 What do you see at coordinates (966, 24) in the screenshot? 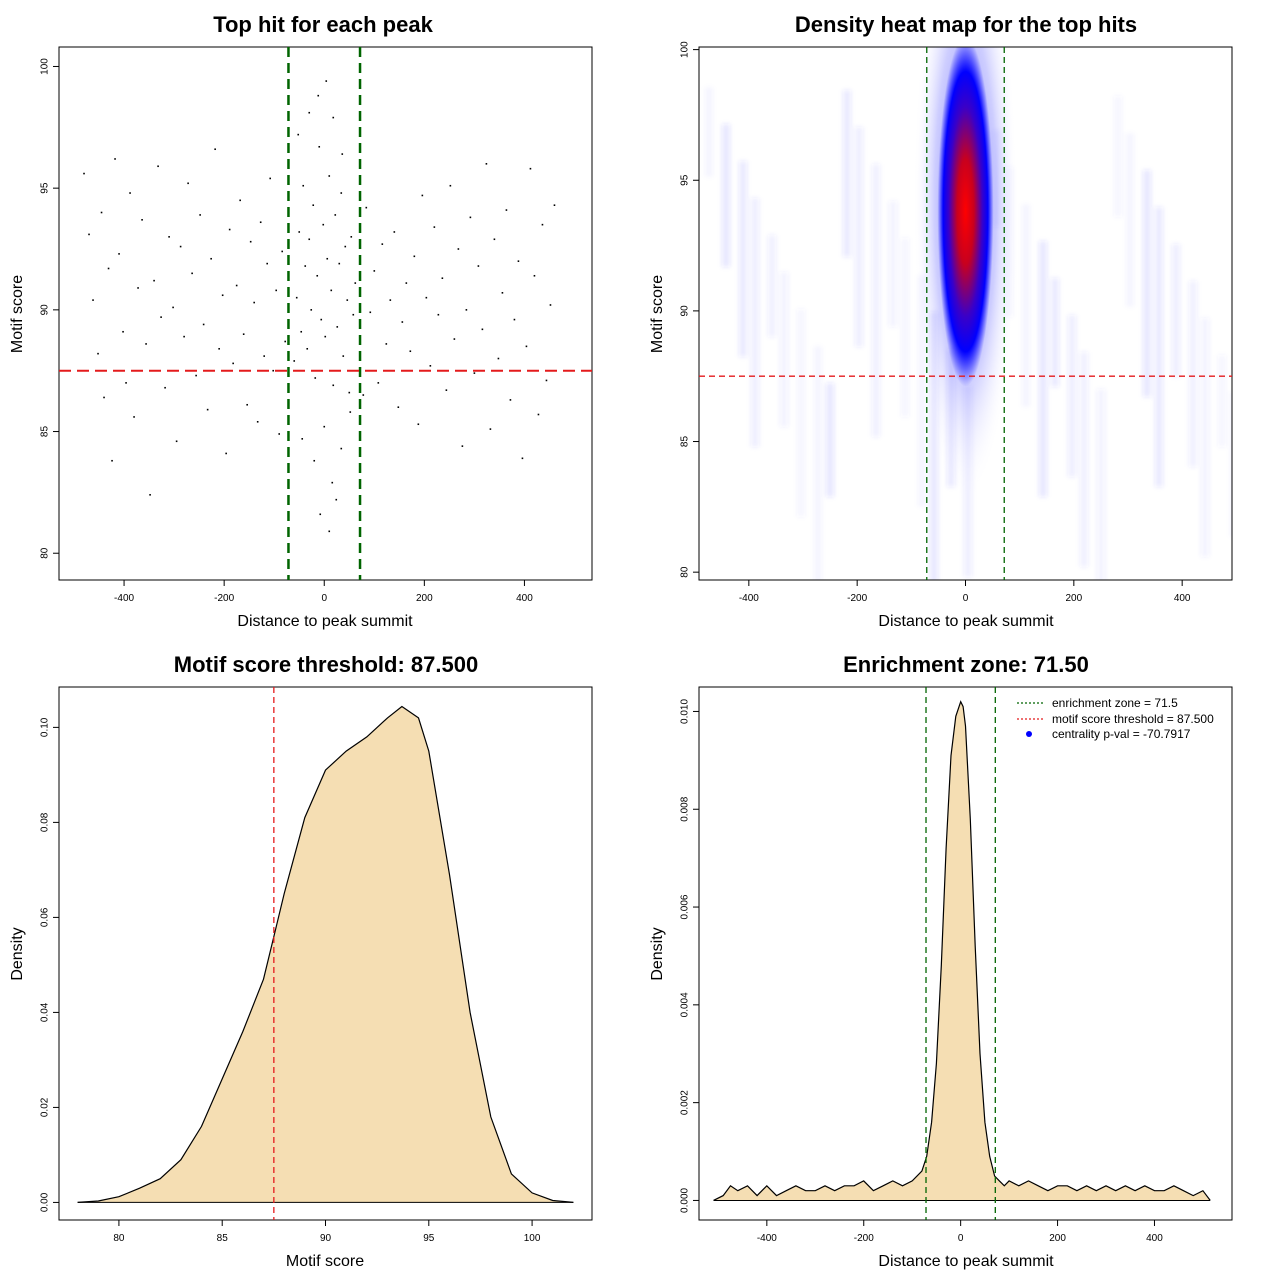
I see `panel2-title: Density heat map for the top hits` at bounding box center [966, 24].